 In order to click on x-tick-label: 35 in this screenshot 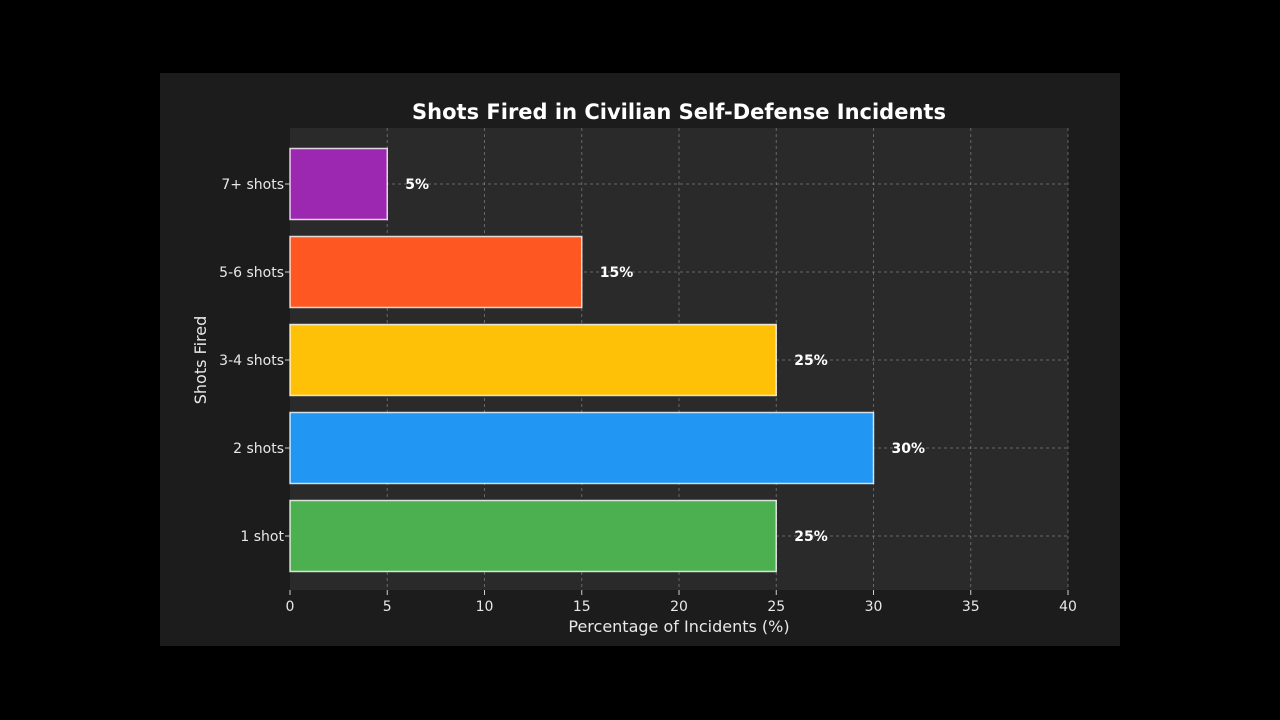, I will do `click(971, 607)`.